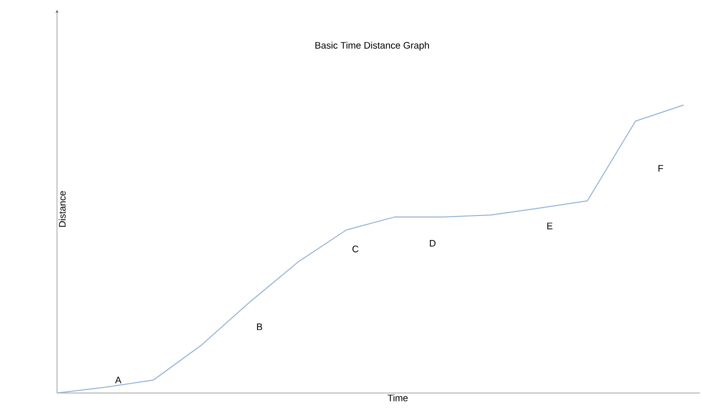  What do you see at coordinates (259, 327) in the screenshot?
I see `annotation: B` at bounding box center [259, 327].